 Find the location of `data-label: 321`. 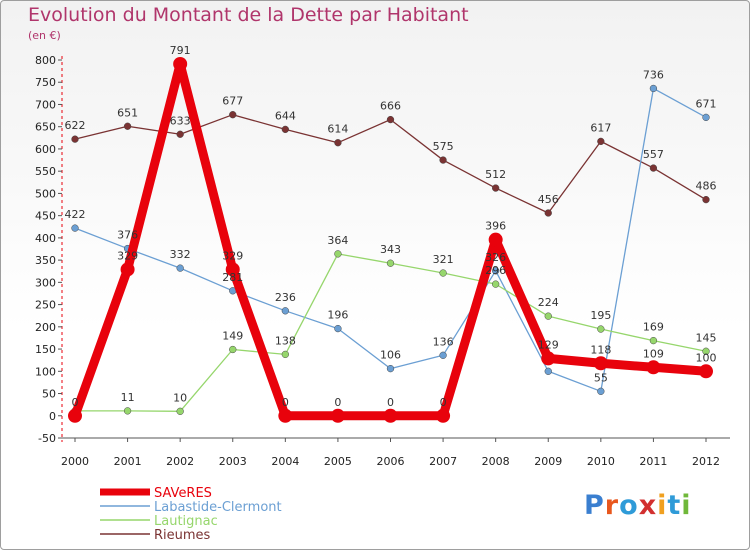

data-label: 321 is located at coordinates (443, 259).